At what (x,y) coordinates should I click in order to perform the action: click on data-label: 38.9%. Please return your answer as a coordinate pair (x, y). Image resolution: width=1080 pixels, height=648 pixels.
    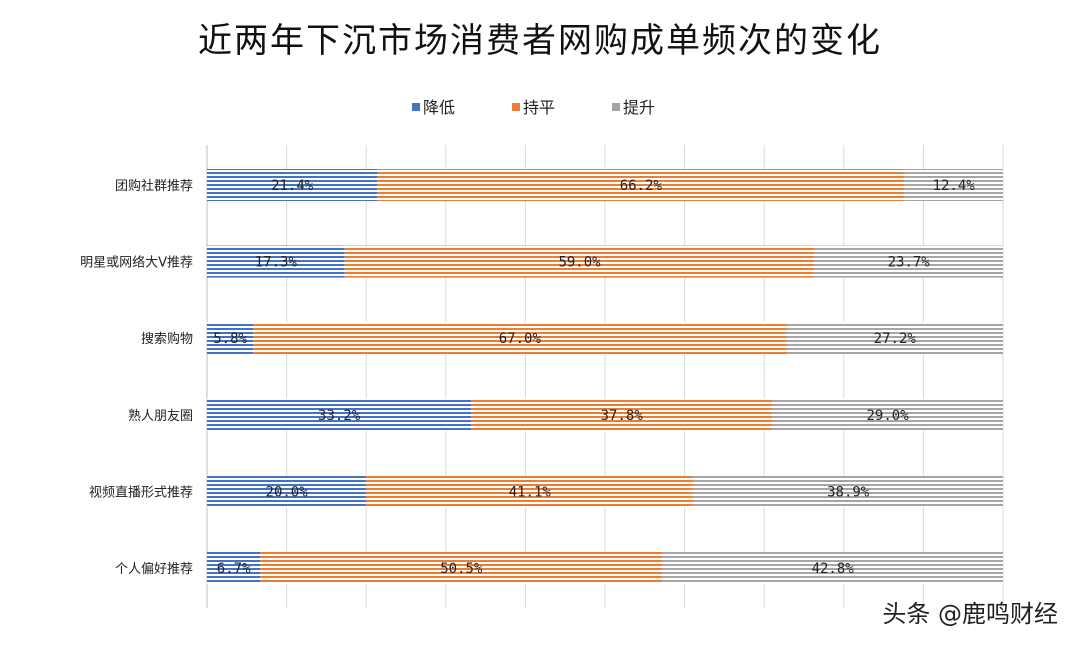
    Looking at the image, I should click on (848, 492).